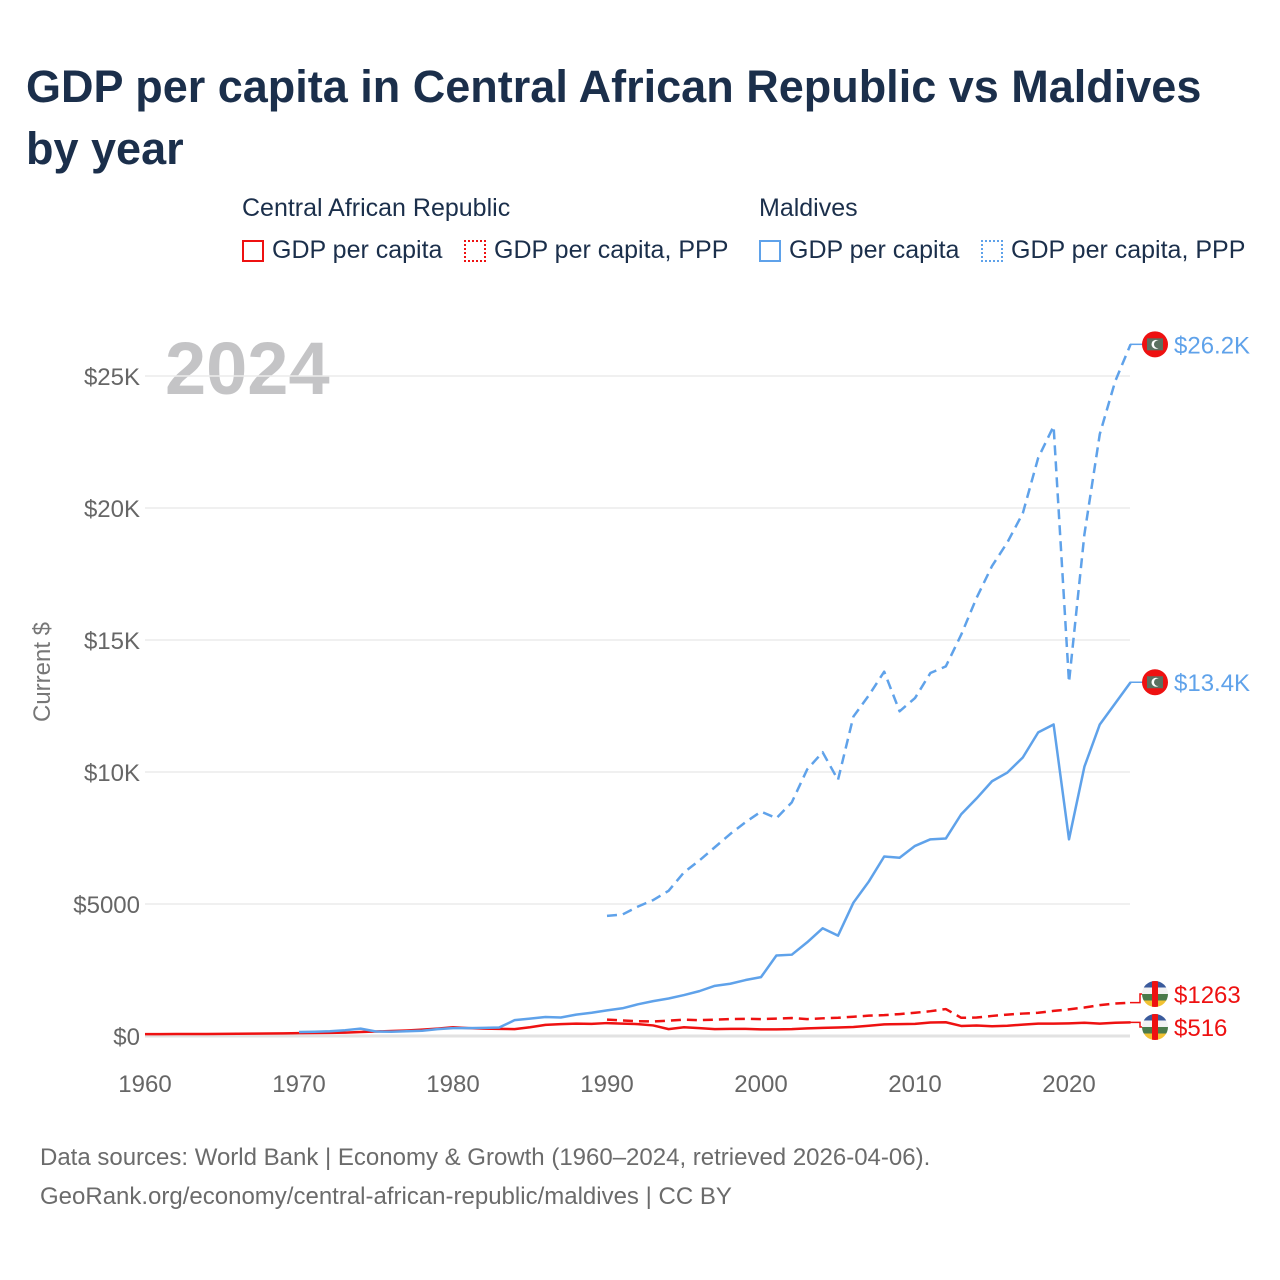 The height and width of the screenshot is (1280, 1280). I want to click on end-value-label: $516, so click(1200, 1028).